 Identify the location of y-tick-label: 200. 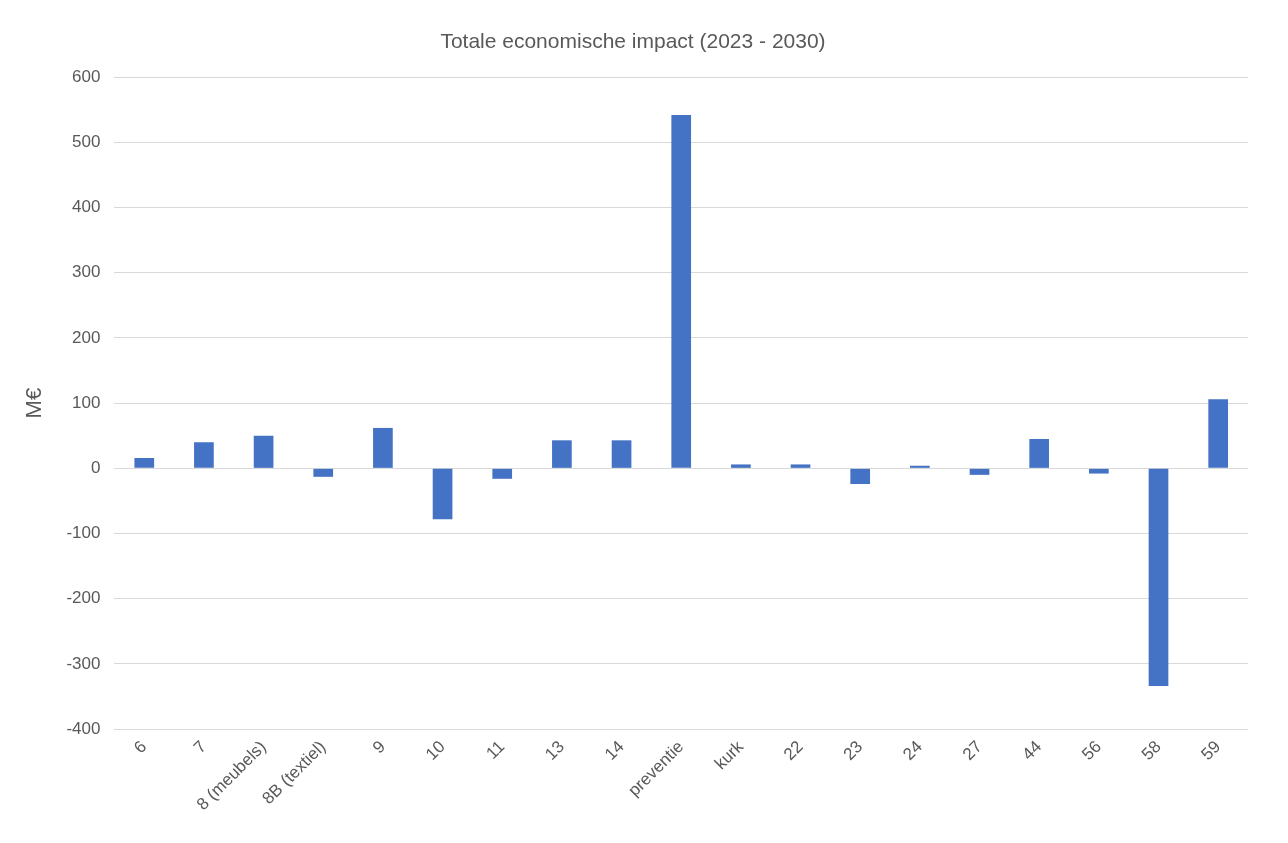
(86, 337).